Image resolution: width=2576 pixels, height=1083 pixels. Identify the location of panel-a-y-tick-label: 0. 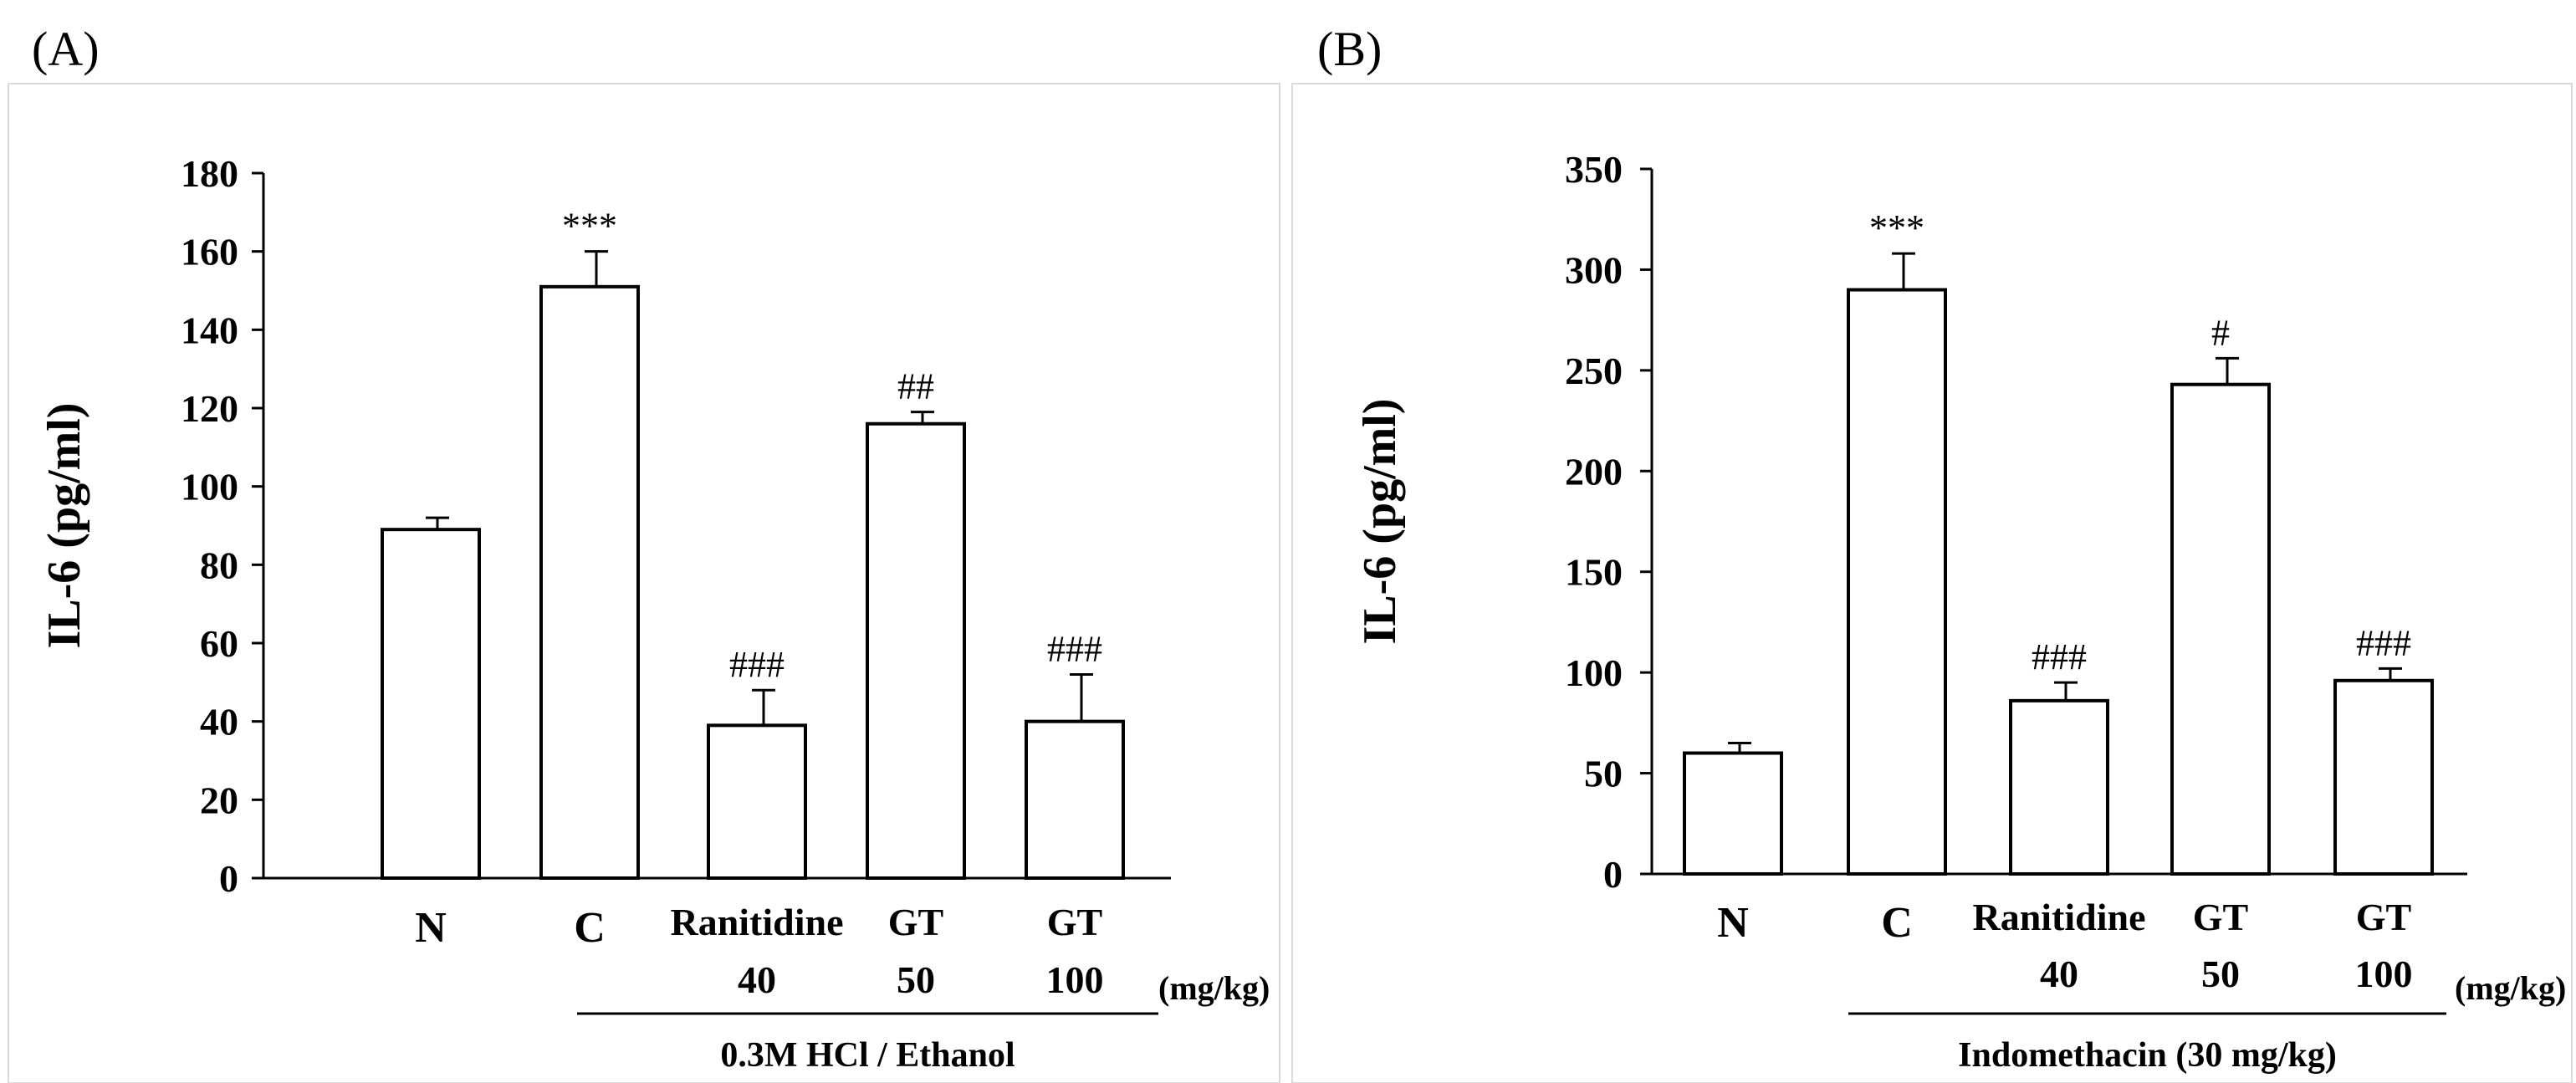
(228, 878).